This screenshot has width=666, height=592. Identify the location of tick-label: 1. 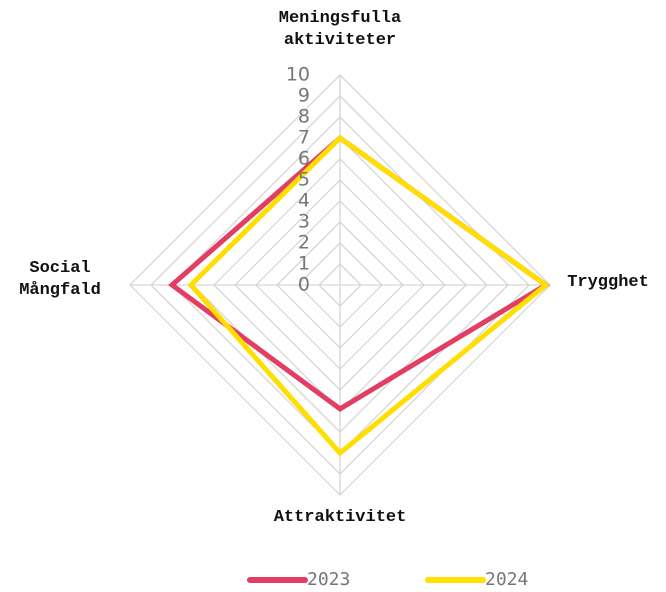
(304, 264).